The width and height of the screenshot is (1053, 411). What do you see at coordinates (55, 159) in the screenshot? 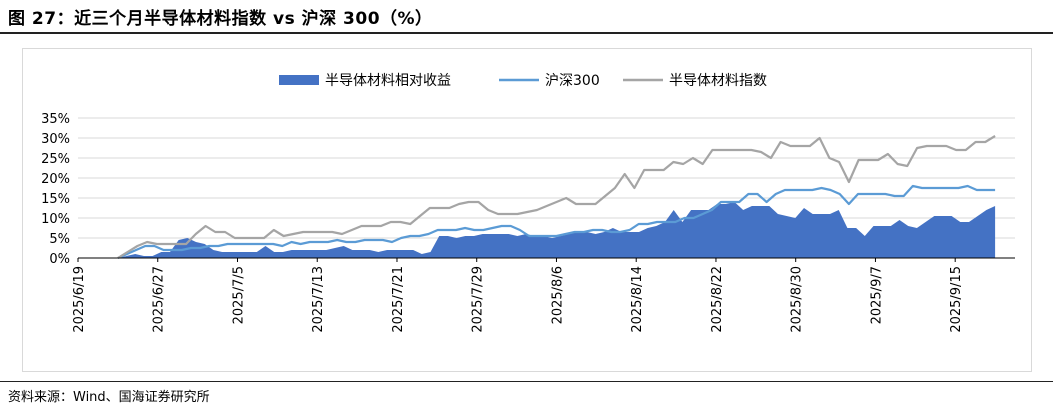
I see `y-tick-label: 25%` at bounding box center [55, 159].